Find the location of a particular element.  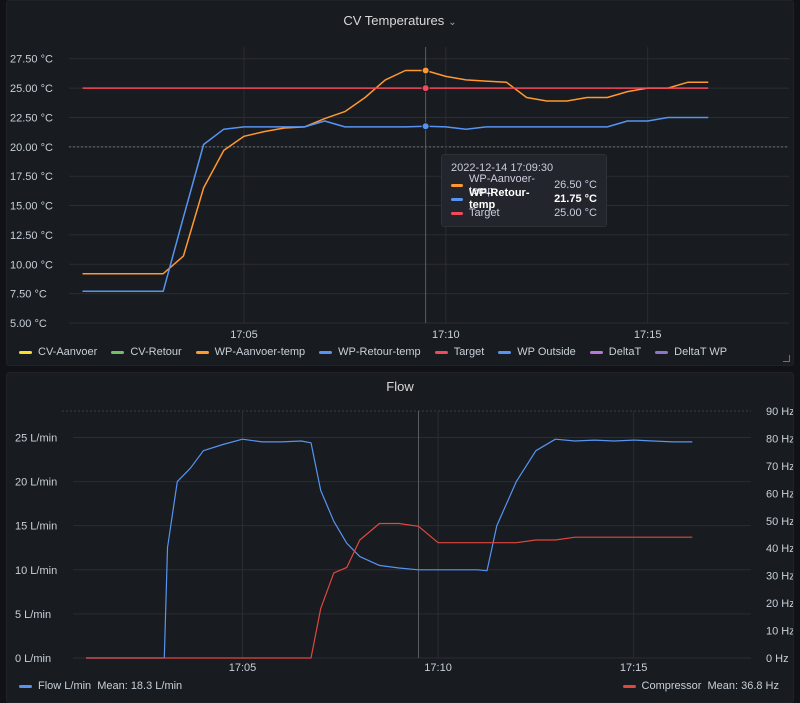

tooltip-series-value: 25.00 °C is located at coordinates (575, 213).